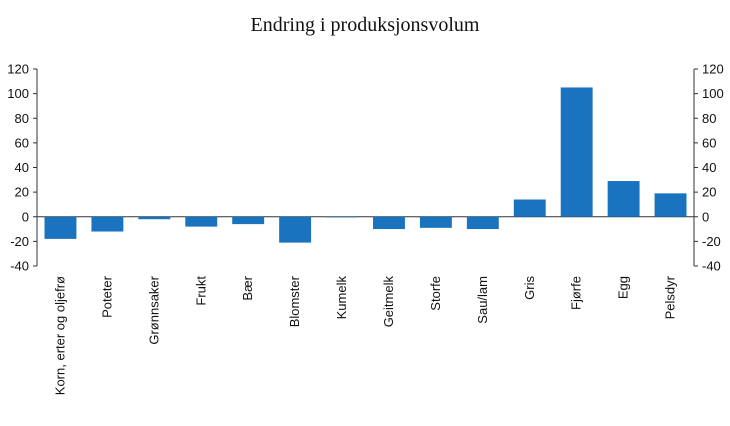  Describe the element at coordinates (19, 241) in the screenshot. I see `left-tick-label: -20` at that location.